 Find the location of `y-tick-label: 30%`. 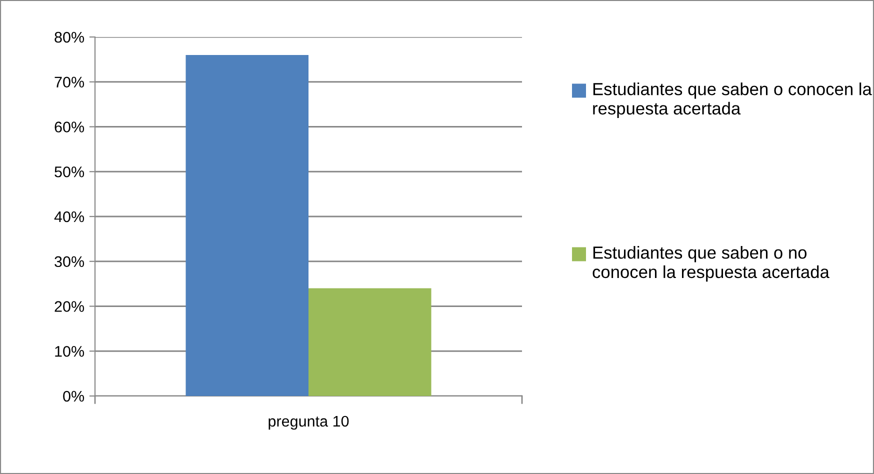

y-tick-label: 30% is located at coordinates (69, 262).